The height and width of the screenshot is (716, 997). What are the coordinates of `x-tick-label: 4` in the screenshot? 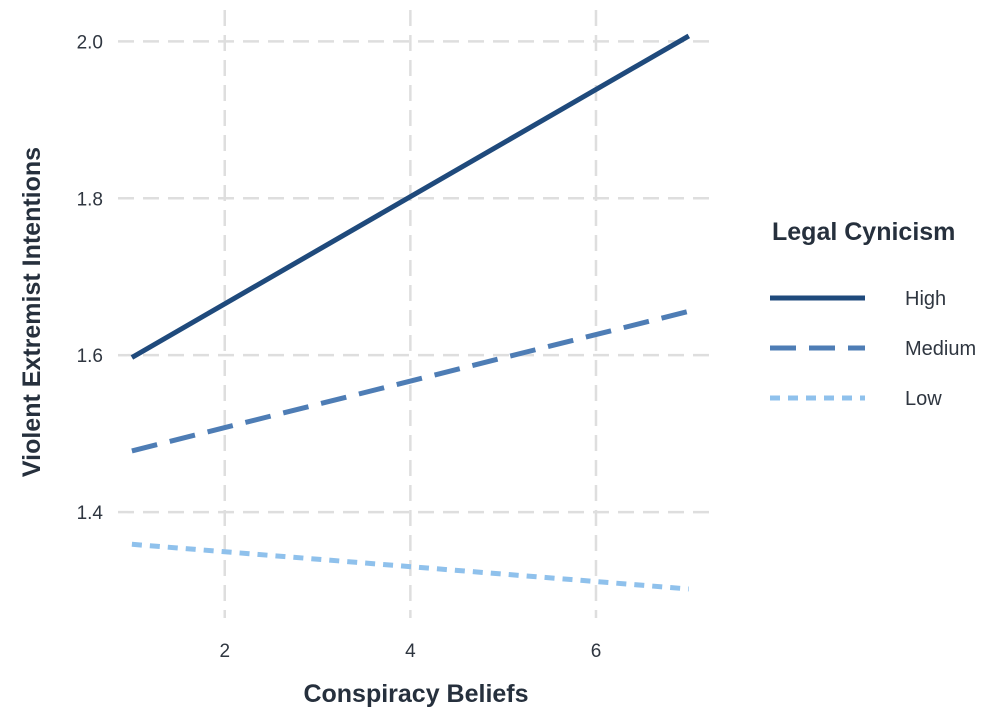 It's located at (410, 651).